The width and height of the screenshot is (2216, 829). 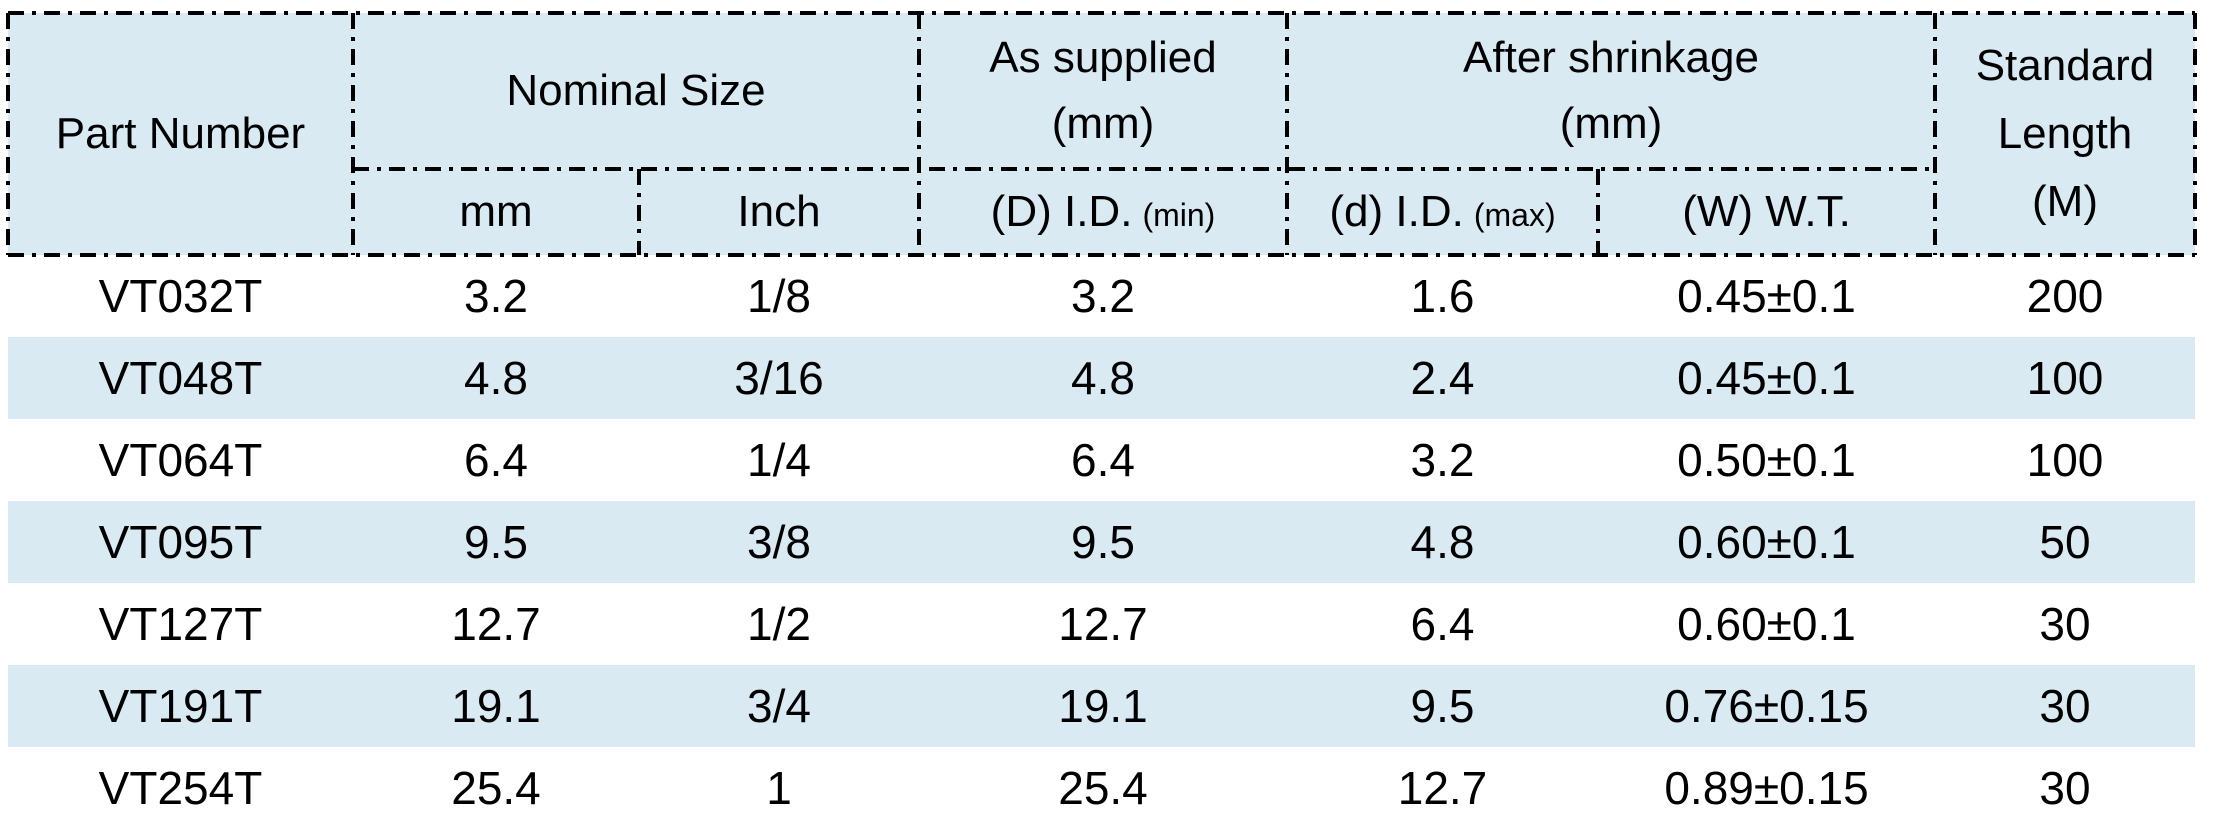 I want to click on cell-nominal-mm: 3.2, so click(x=496, y=296).